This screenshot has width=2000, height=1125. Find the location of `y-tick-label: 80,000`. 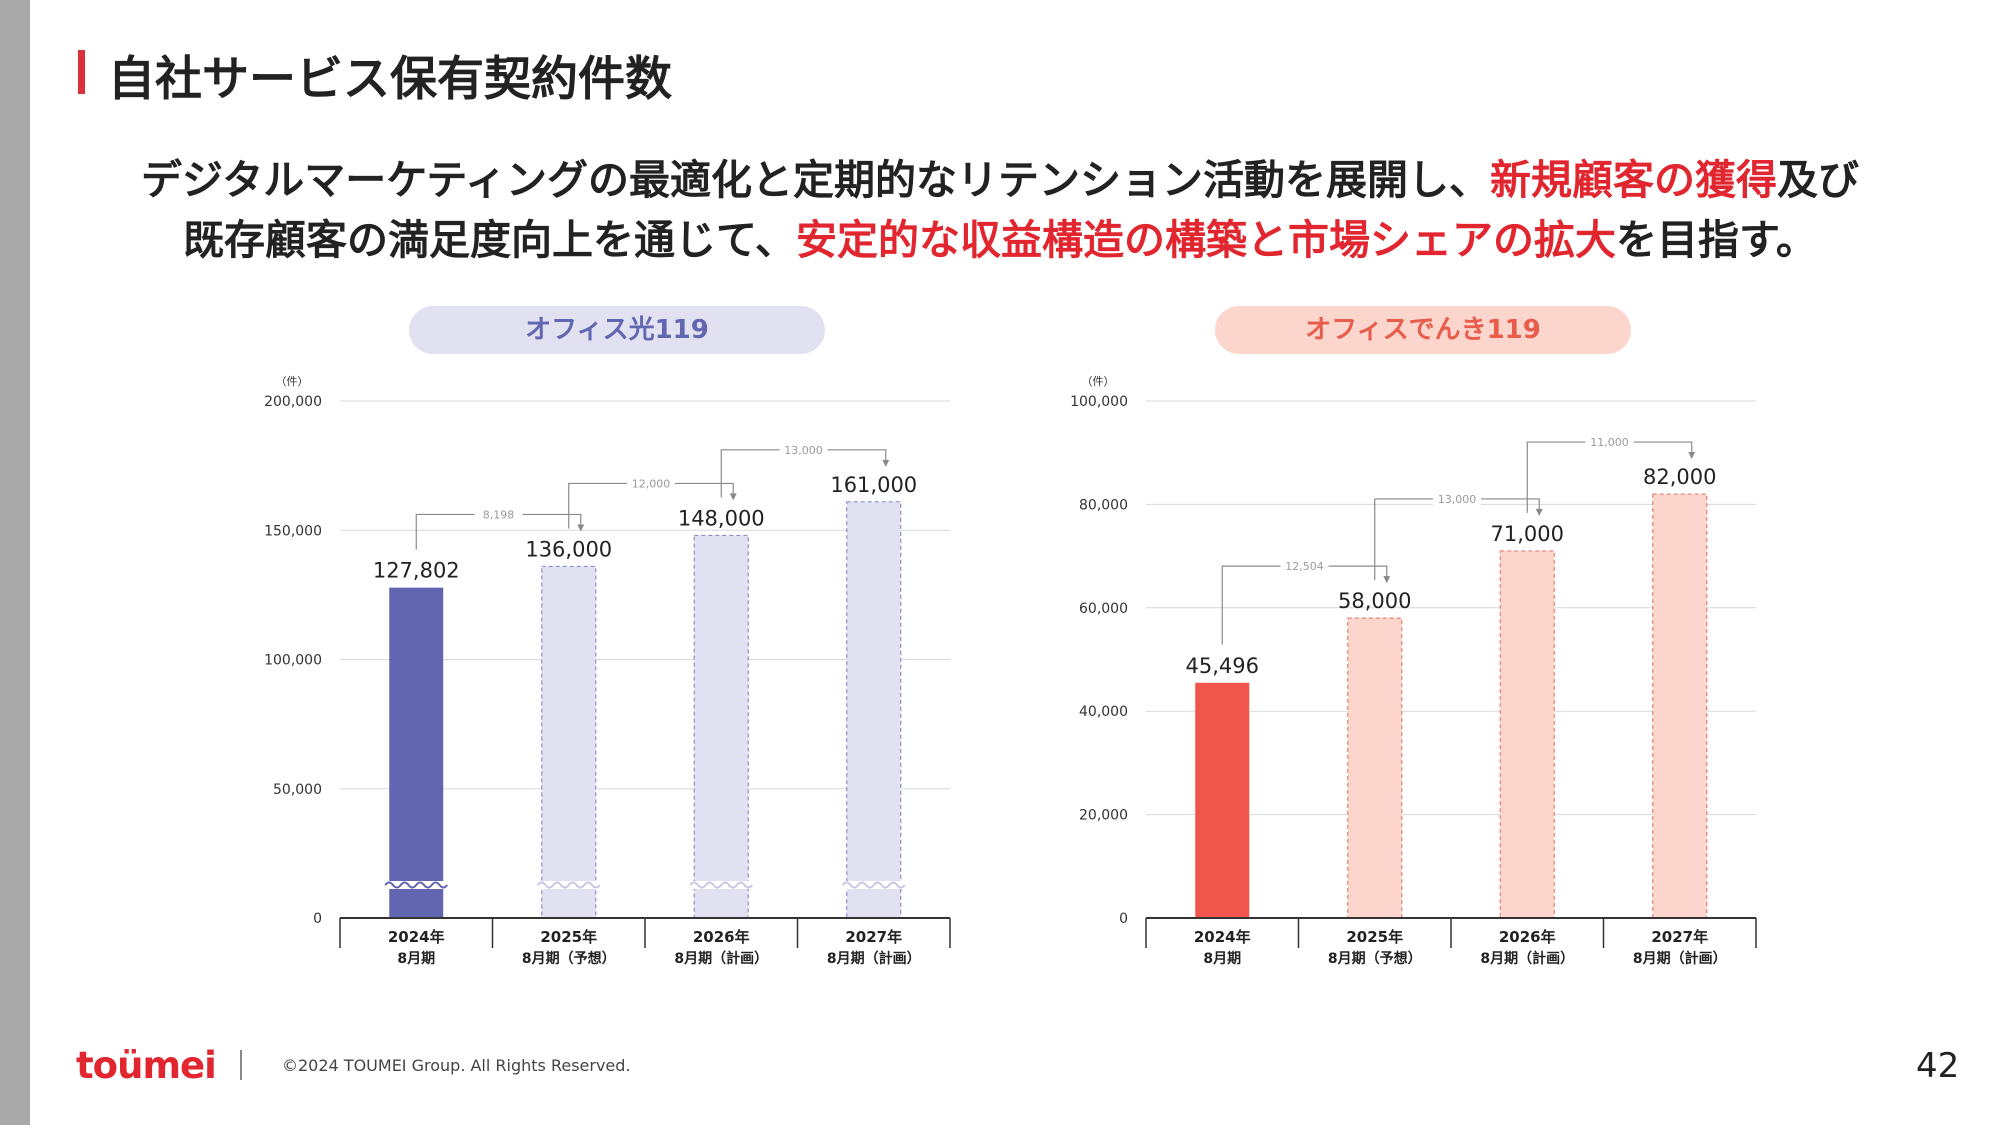

y-tick-label: 80,000 is located at coordinates (1103, 505).